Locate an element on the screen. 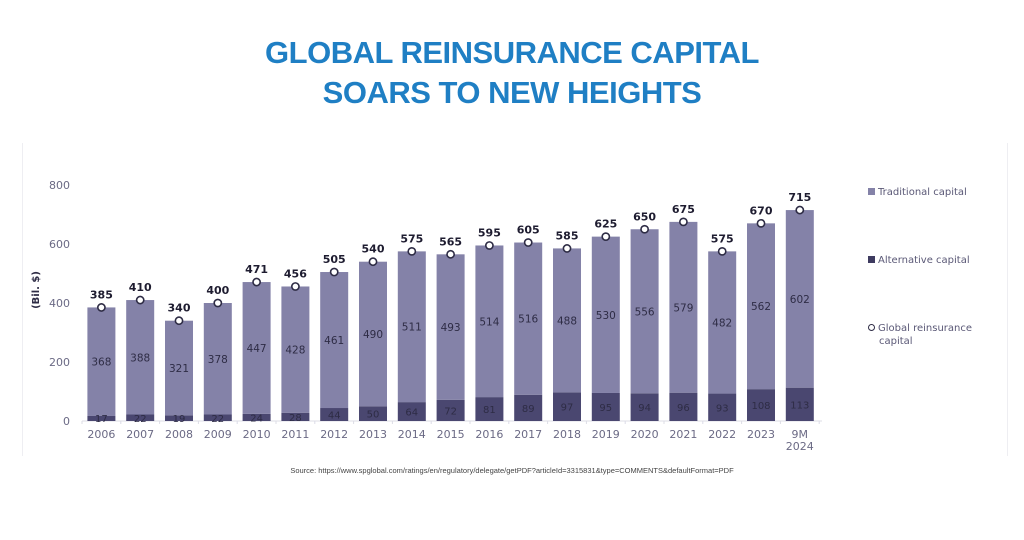 This screenshot has width=1024, height=540. alternative-value-label: 22 is located at coordinates (140, 419).